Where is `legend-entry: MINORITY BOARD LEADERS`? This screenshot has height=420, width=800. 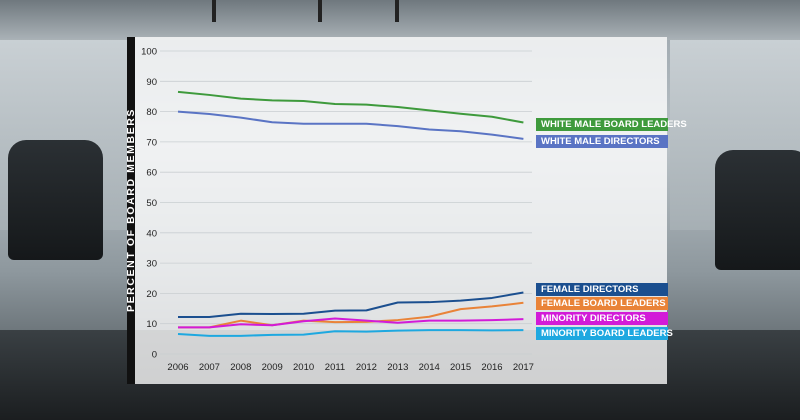
legend-entry: MINORITY BOARD LEADERS is located at coordinates (604, 333).